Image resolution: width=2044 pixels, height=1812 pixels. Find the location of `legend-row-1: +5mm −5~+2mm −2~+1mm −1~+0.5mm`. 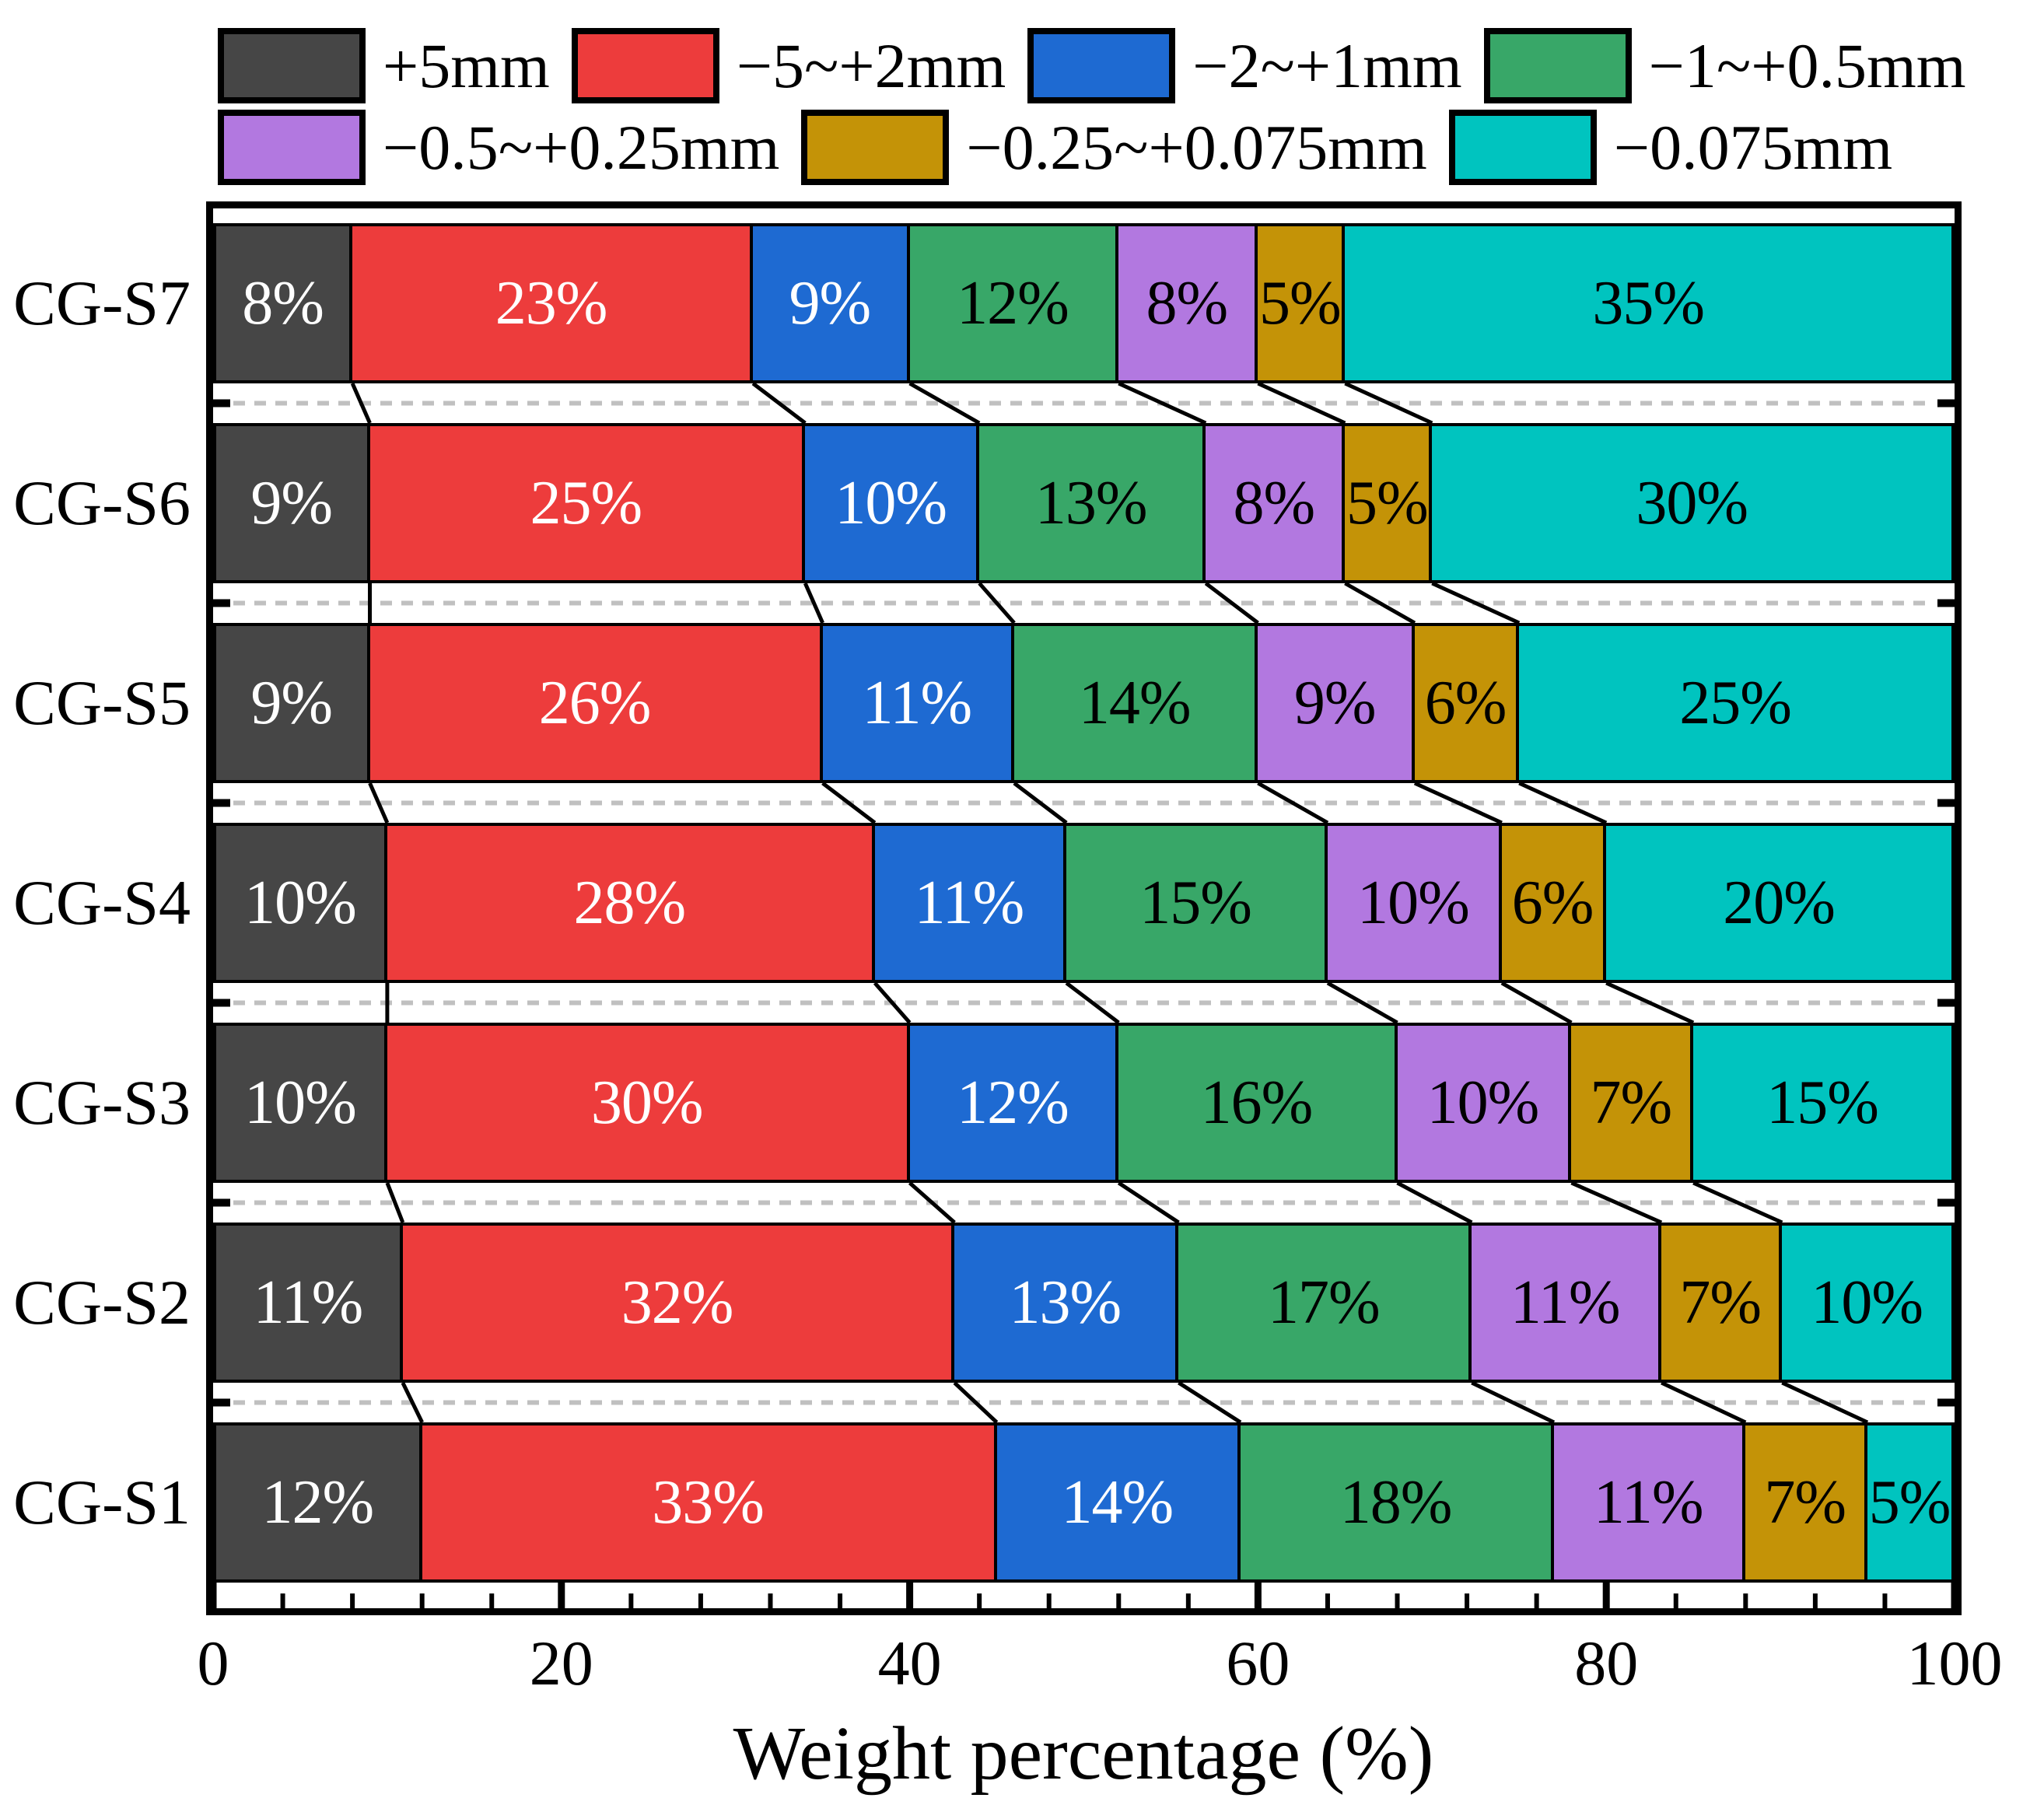

legend-row-1: +5mm −5~+2mm −2~+1mm −1~+0.5mm is located at coordinates (1103, 65).